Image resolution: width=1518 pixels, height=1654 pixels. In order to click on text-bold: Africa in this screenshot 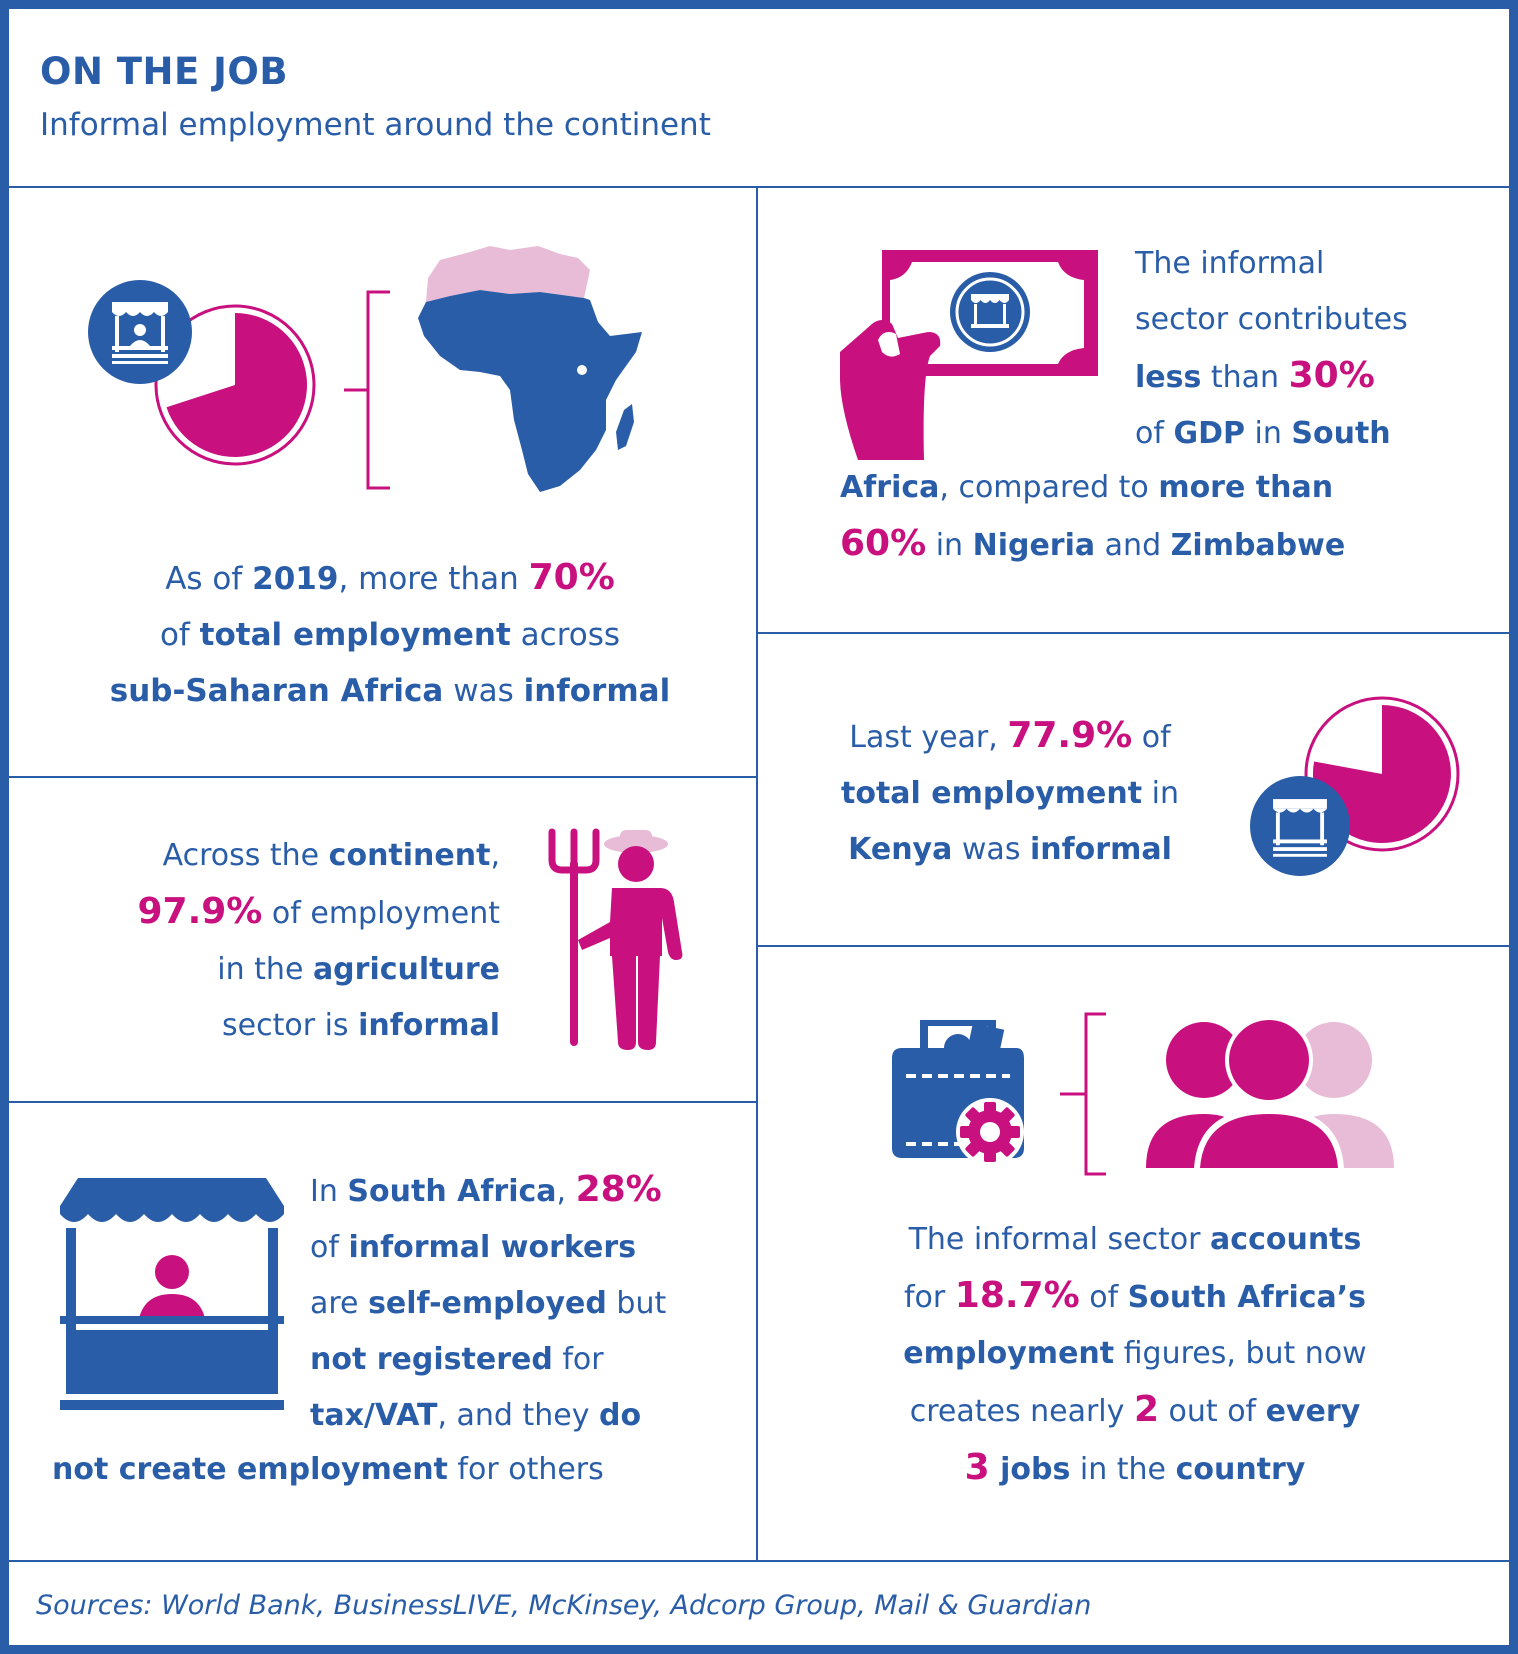, I will do `click(890, 487)`.